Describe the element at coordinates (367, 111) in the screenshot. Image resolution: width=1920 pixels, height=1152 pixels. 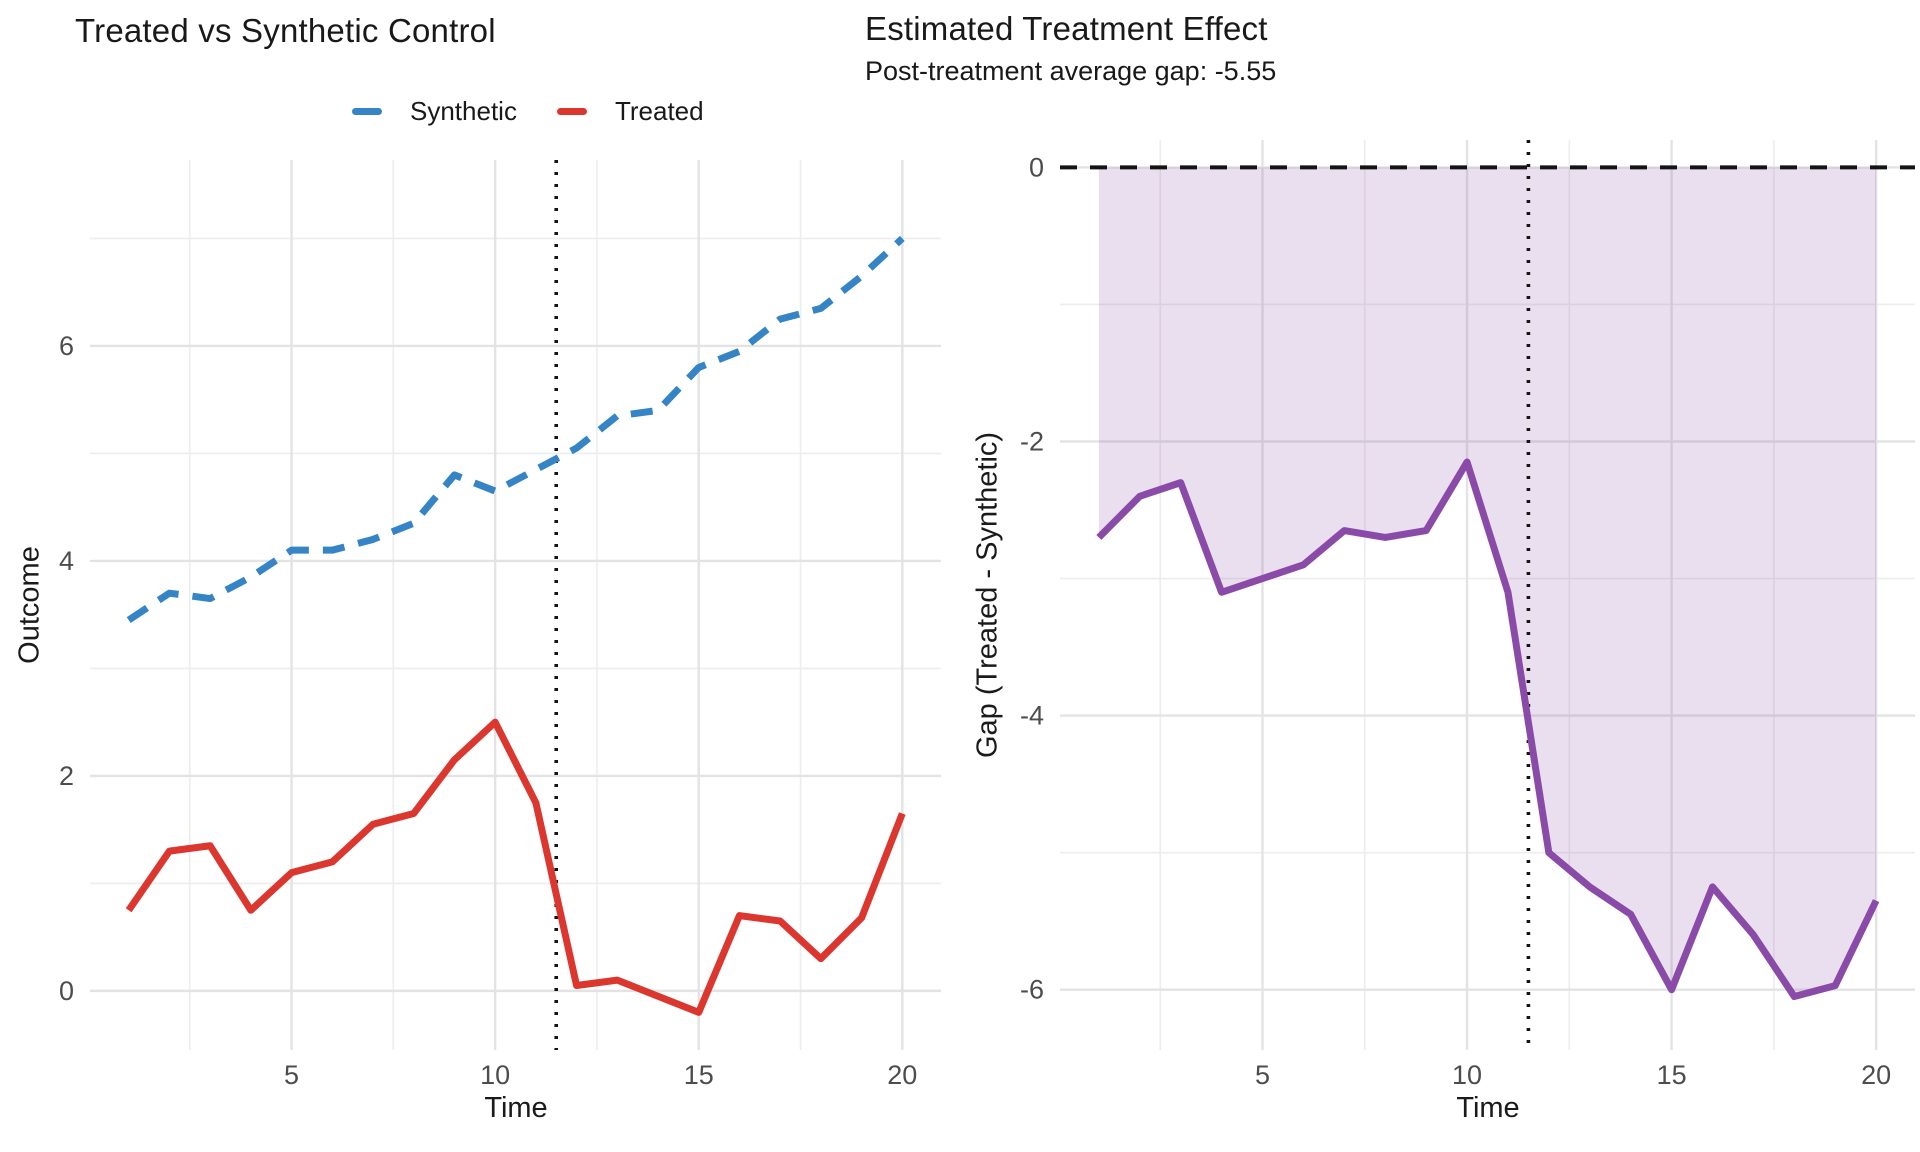
I see `synthetic-line-key-icon` at that location.